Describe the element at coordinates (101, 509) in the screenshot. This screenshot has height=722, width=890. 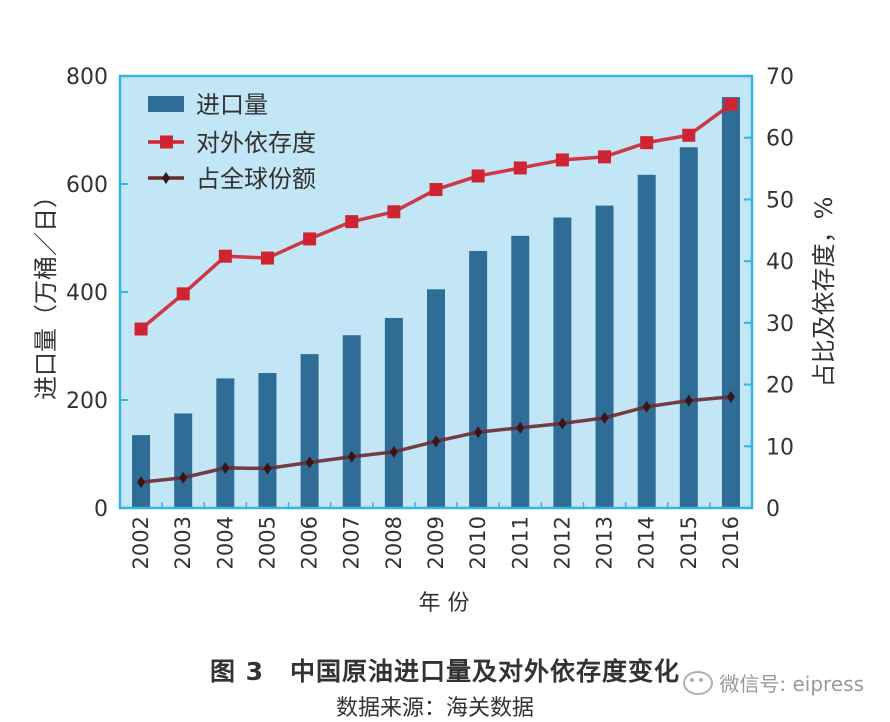
I see `y-tick-label: 0` at that location.